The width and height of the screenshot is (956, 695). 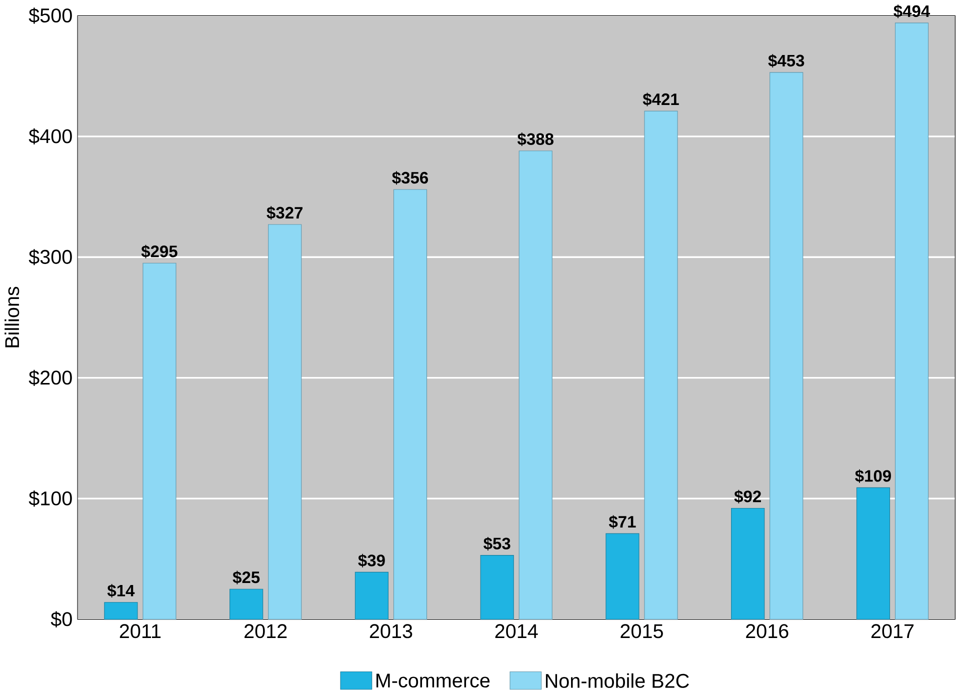 I want to click on x-tick-label: 2014, so click(x=516, y=631).